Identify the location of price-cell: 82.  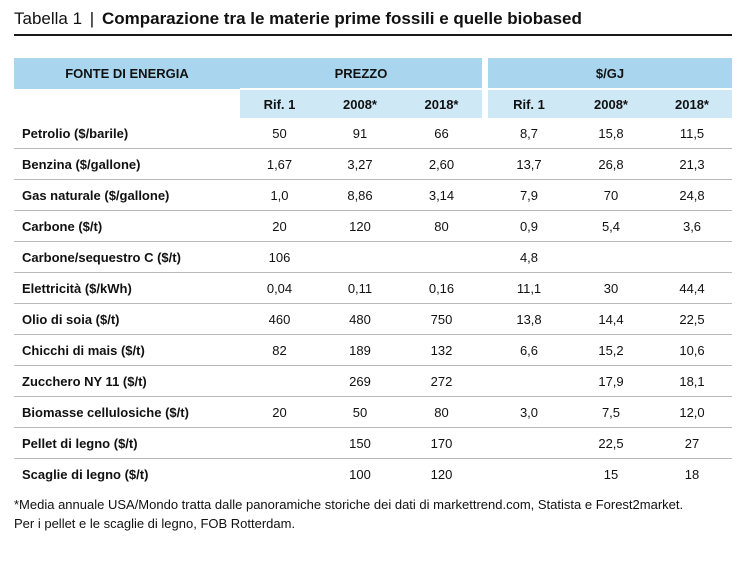
(279, 350).